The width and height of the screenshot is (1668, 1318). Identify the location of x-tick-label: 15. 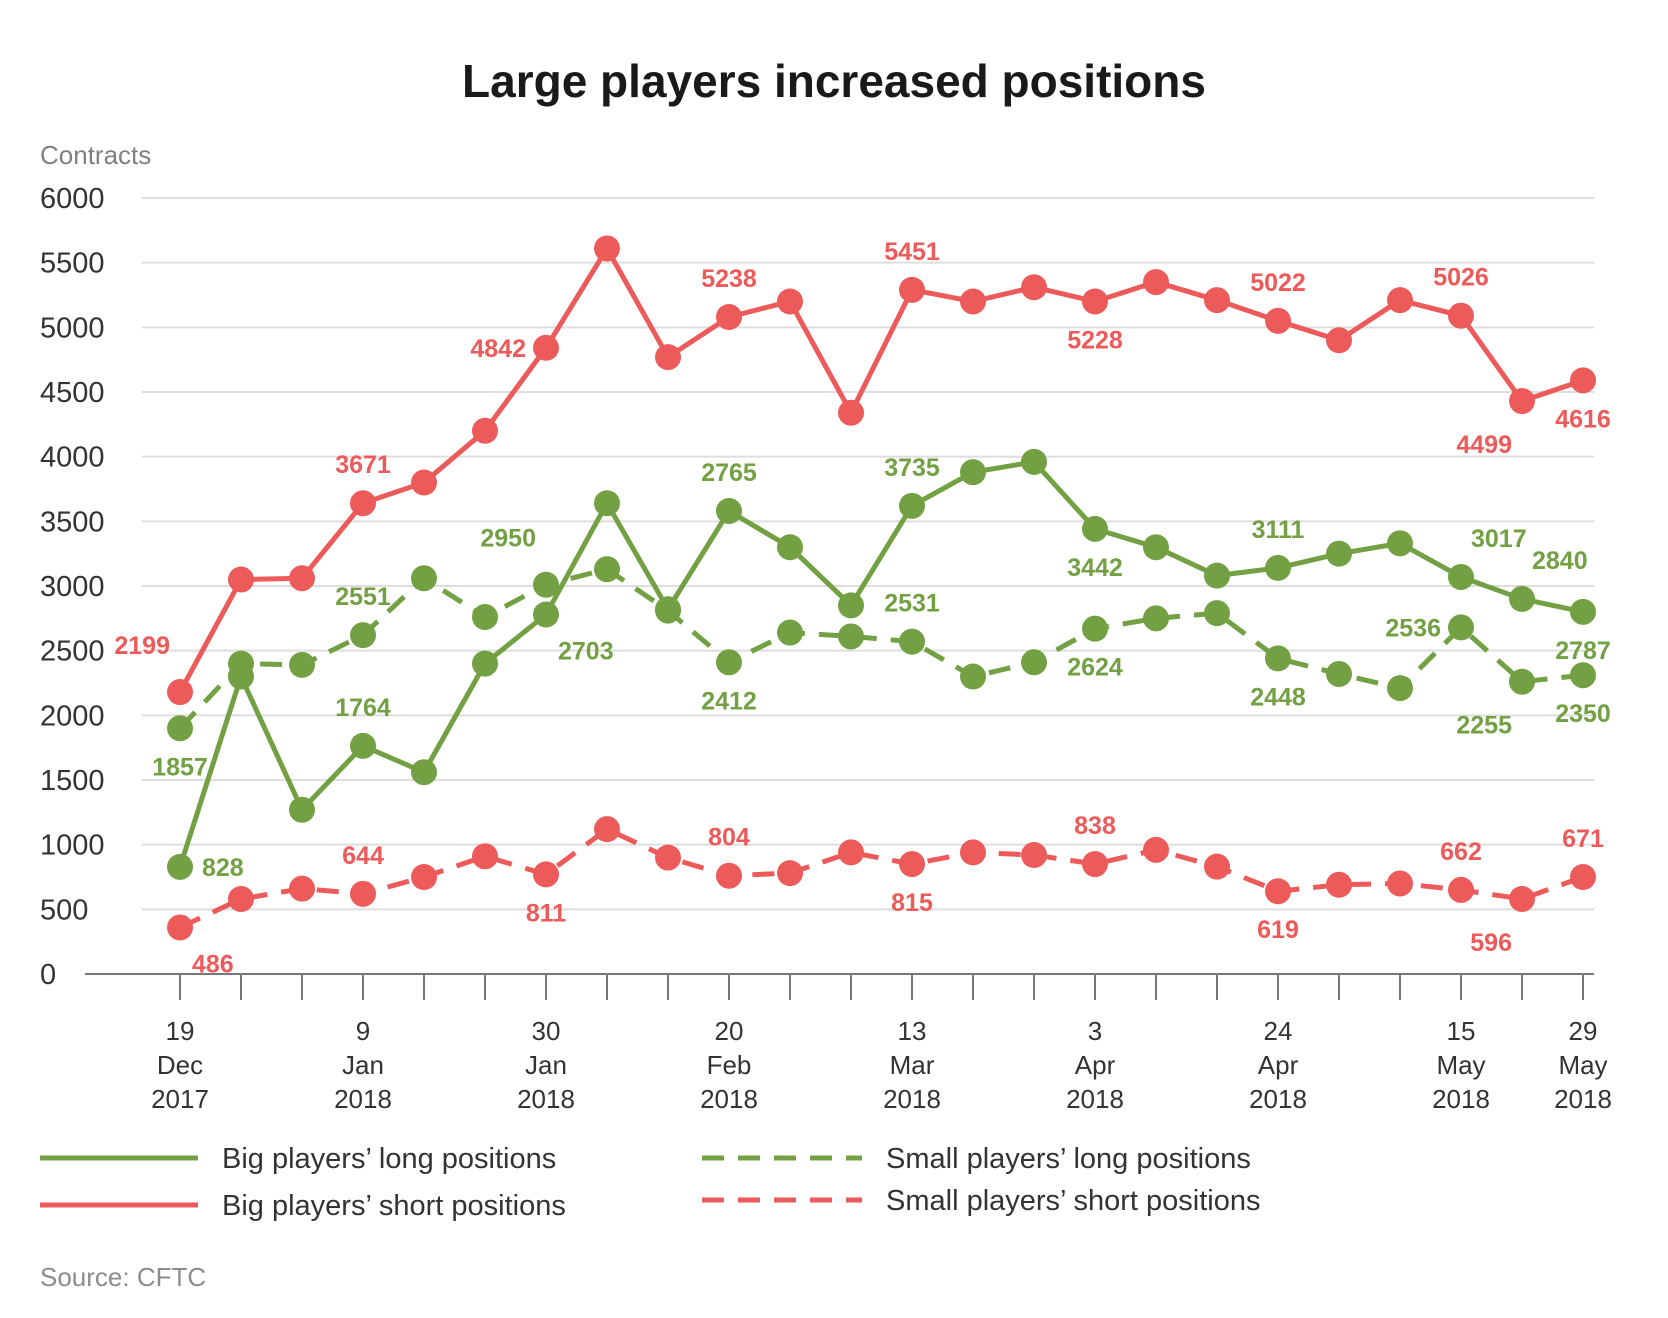
(1461, 1031).